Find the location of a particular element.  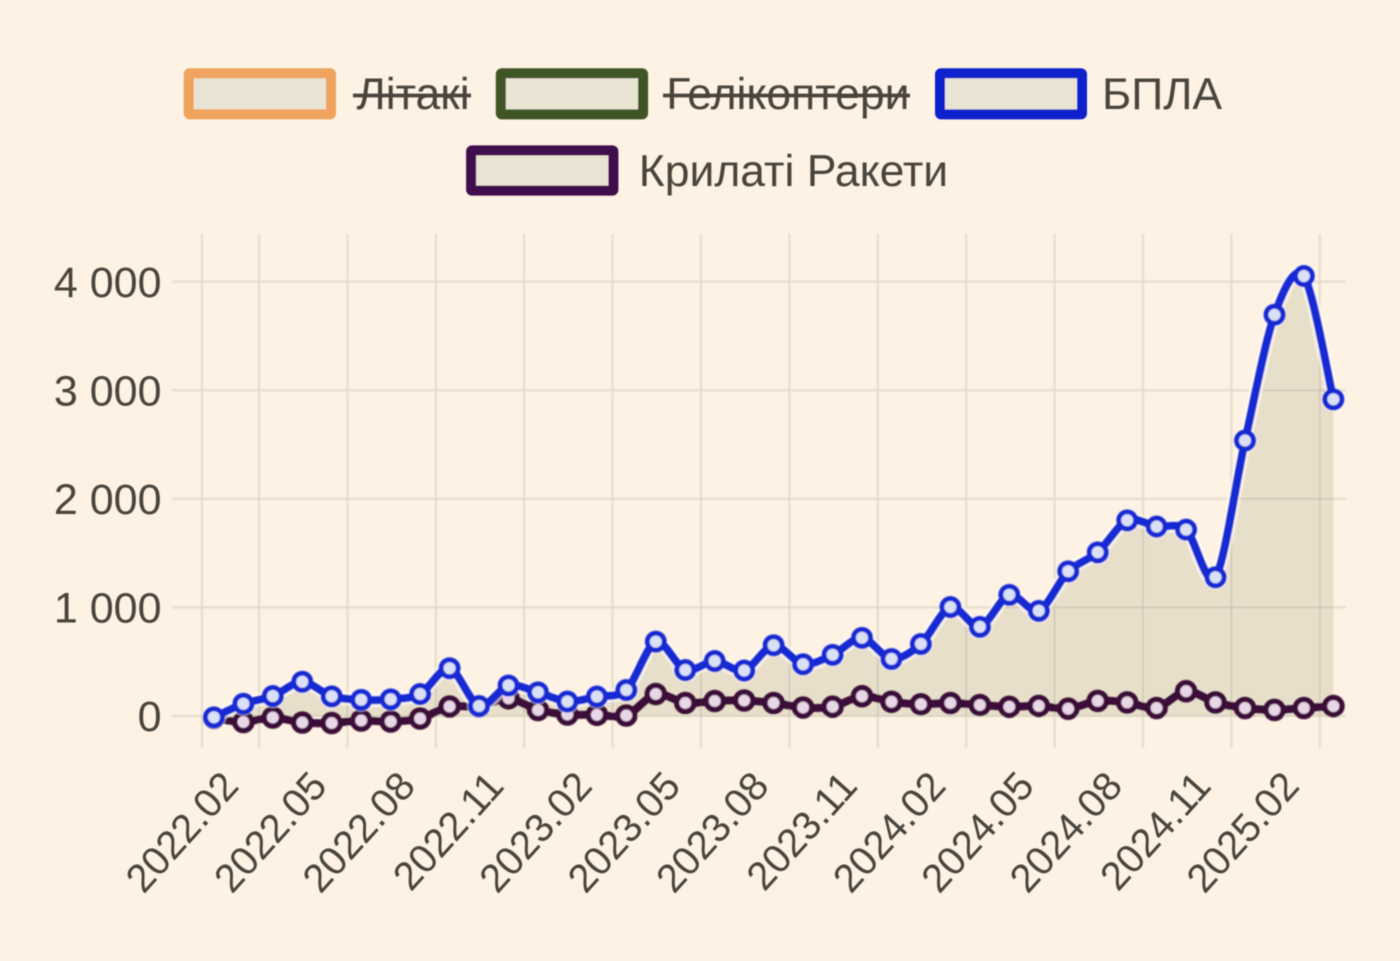

svg-text: Крилаті Ракети is located at coordinates (793, 171).